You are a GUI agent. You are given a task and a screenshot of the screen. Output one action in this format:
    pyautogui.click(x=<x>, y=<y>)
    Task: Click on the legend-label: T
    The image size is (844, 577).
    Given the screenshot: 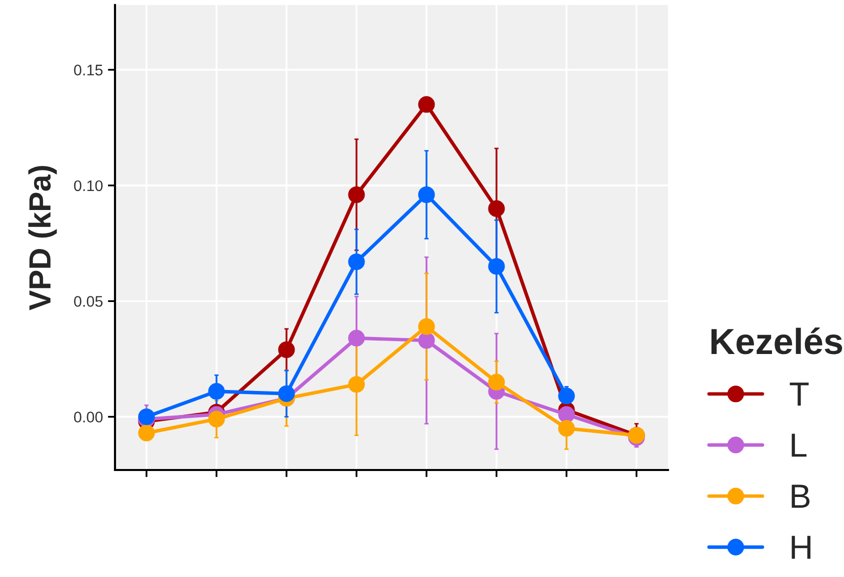 What is the action you would take?
    pyautogui.click(x=799, y=394)
    